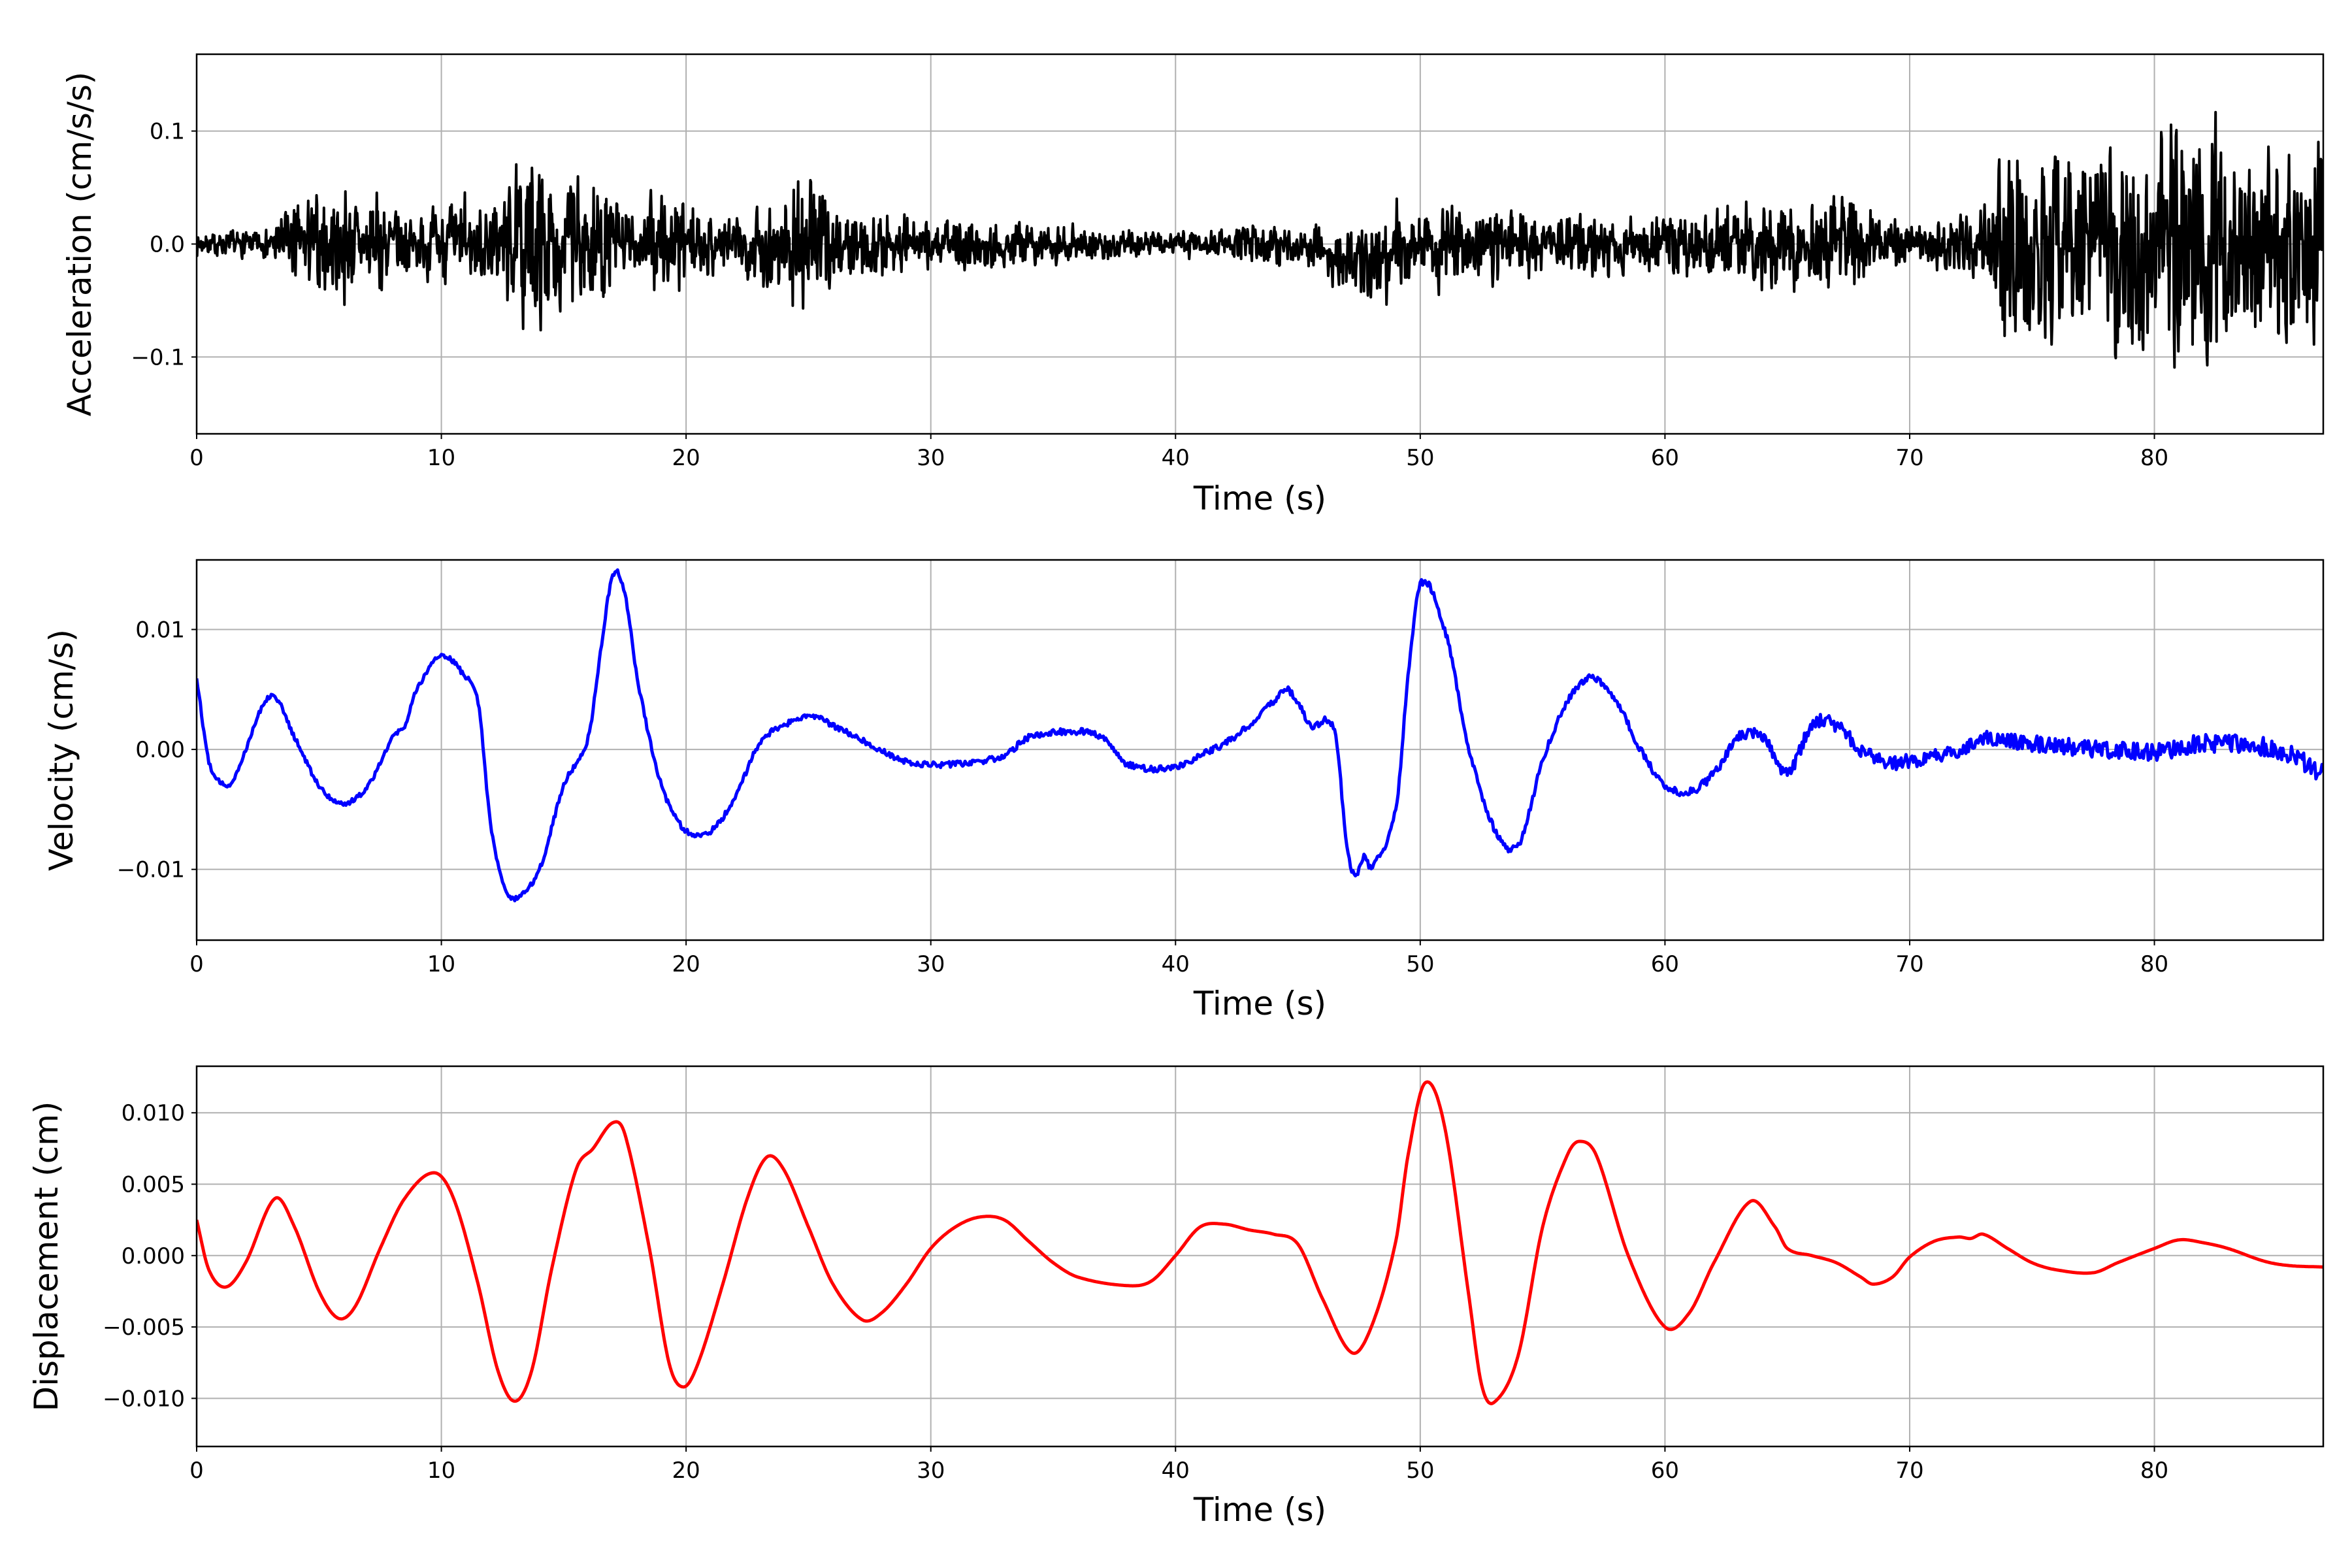  Describe the element at coordinates (1260, 239) in the screenshot. I see `acceleration-series-line` at that location.